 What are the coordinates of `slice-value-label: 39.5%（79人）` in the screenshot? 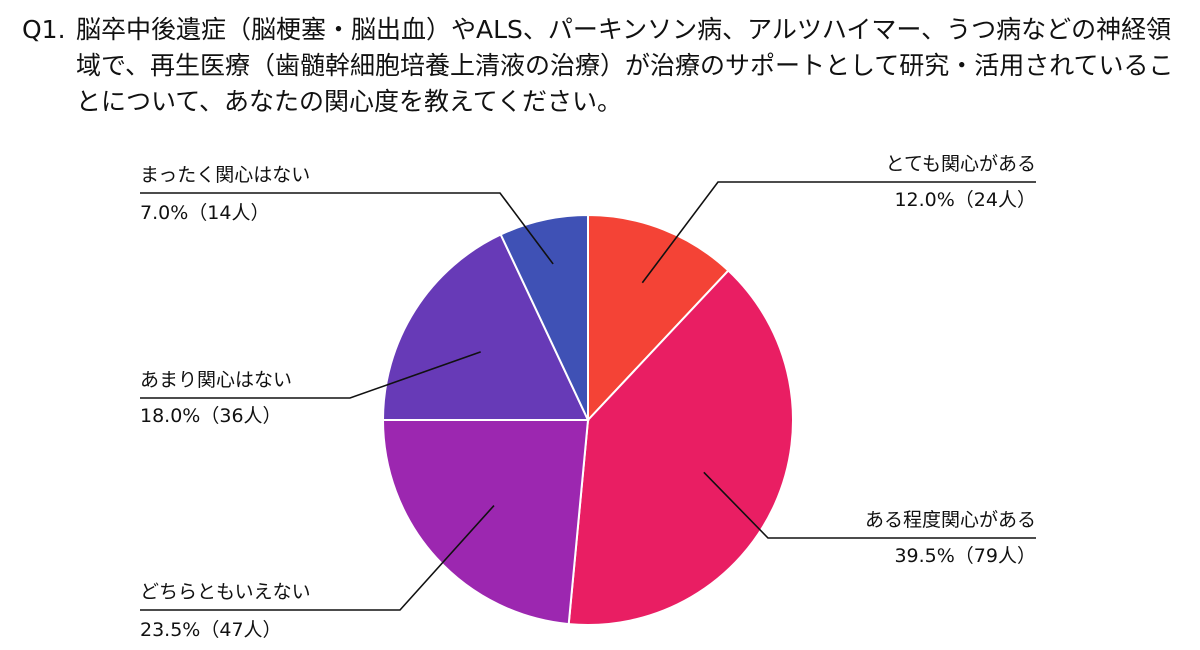 It's located at (965, 556).